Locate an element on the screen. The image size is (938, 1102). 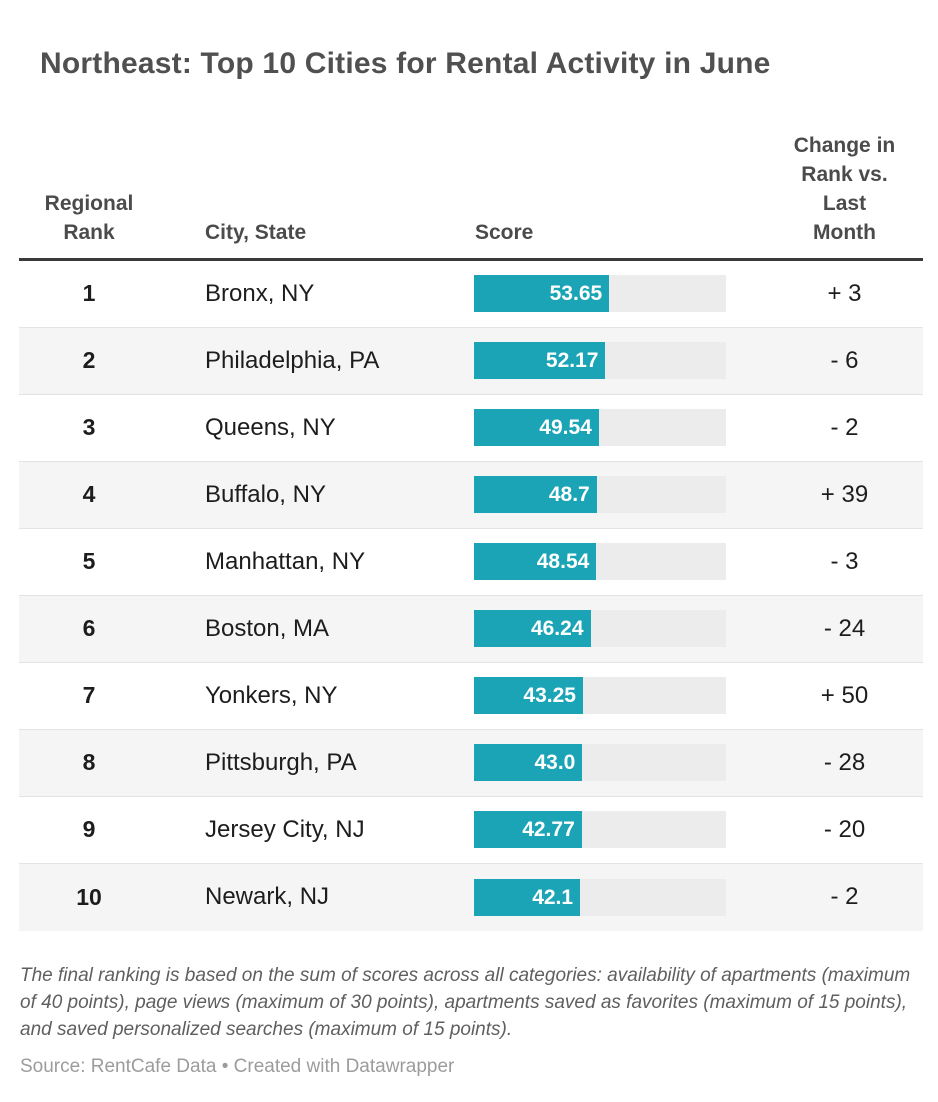
score-bar-fill: 48.54 is located at coordinates (535, 562).